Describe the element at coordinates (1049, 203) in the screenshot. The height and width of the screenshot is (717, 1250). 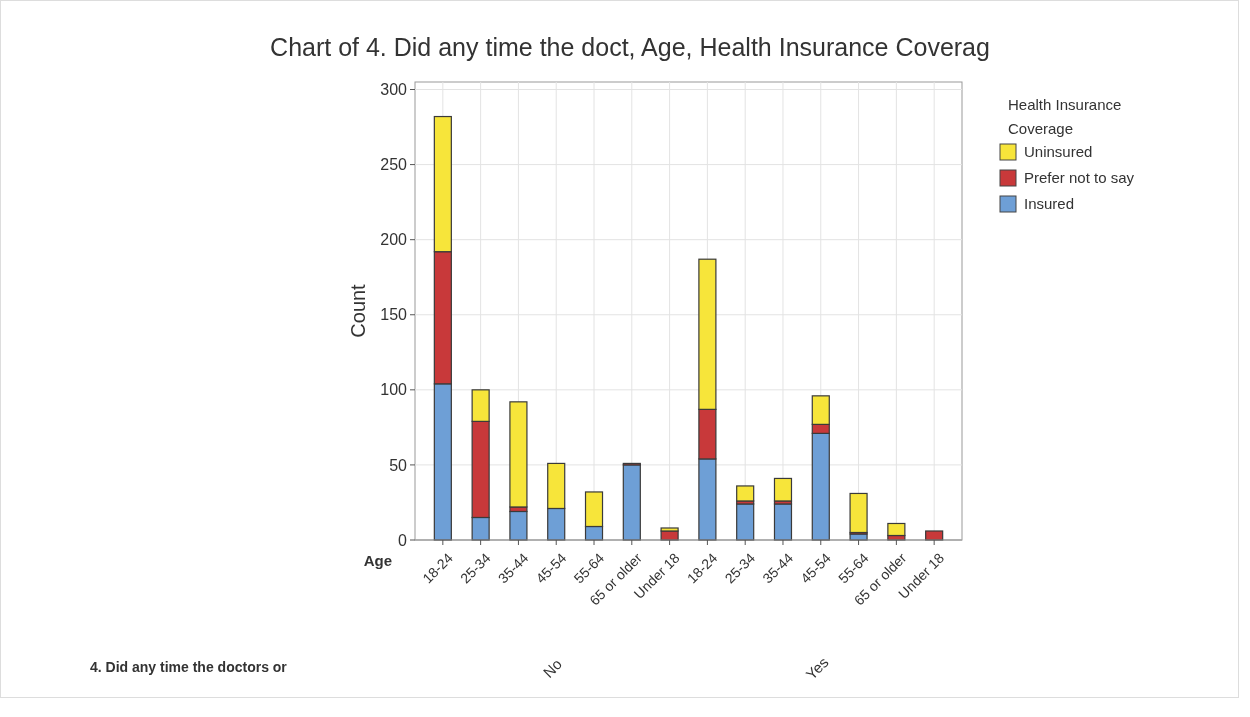
I see `legend-label: Insured` at that location.